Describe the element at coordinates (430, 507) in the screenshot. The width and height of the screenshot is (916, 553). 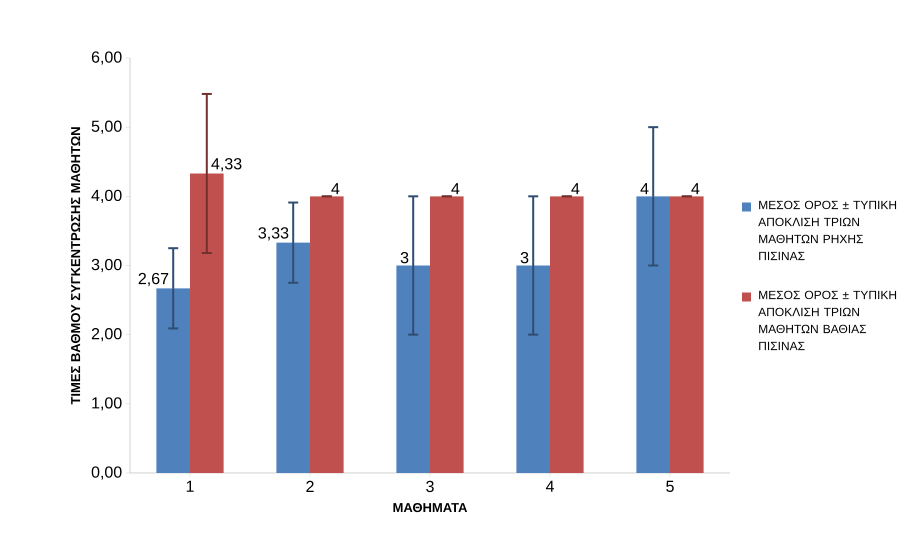
I see `x-axis-title: ΜΑΘΗΜΑΤΑ` at that location.